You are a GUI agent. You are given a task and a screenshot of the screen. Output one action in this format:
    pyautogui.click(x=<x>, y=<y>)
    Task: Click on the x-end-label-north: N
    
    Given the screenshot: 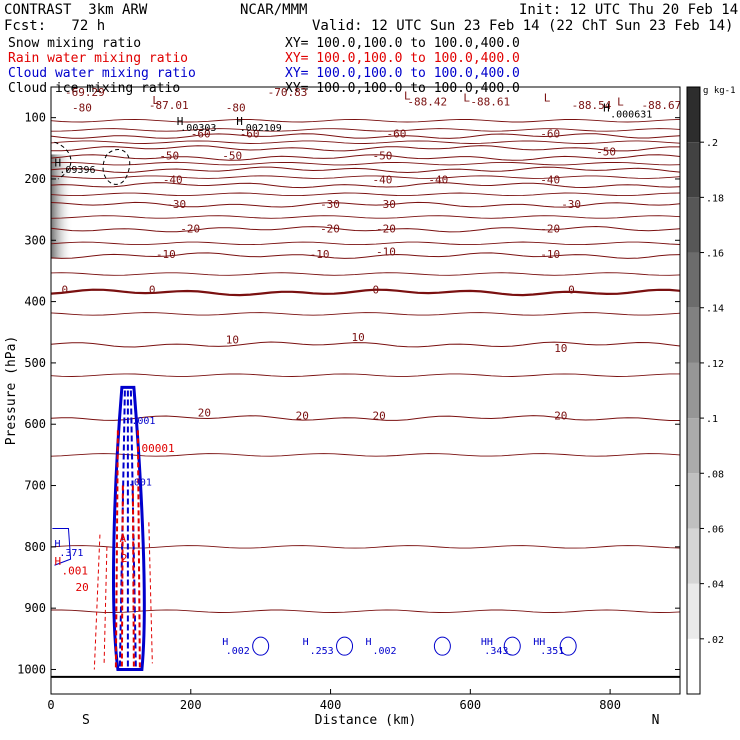 What is the action you would take?
    pyautogui.click(x=656, y=720)
    